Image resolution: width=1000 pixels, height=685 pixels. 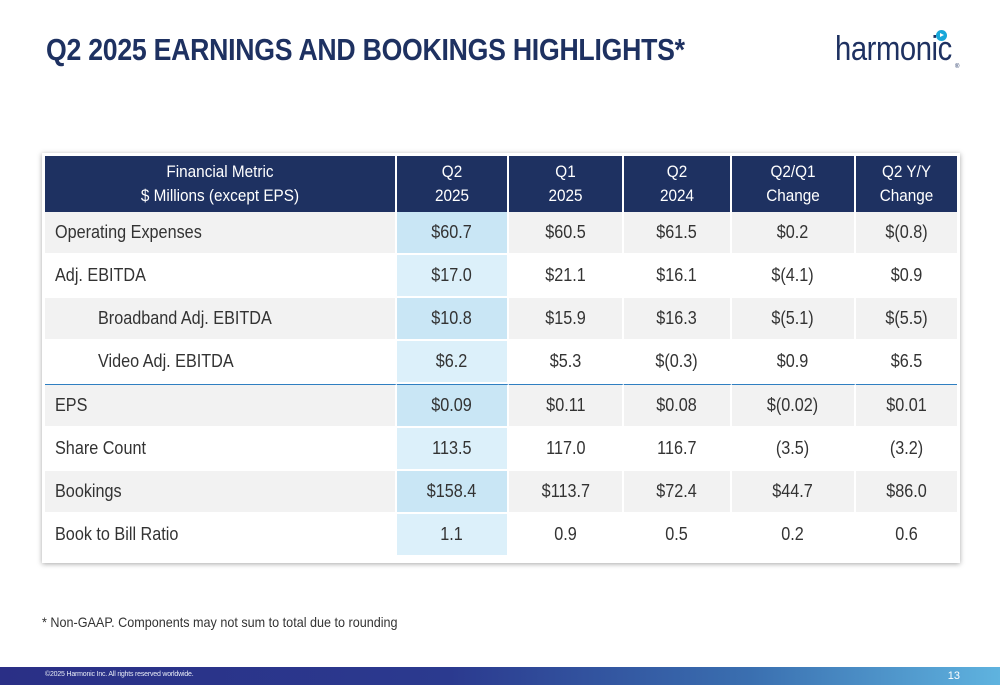 What do you see at coordinates (678, 406) in the screenshot?
I see `cell-q2-2024: $0.08` at bounding box center [678, 406].